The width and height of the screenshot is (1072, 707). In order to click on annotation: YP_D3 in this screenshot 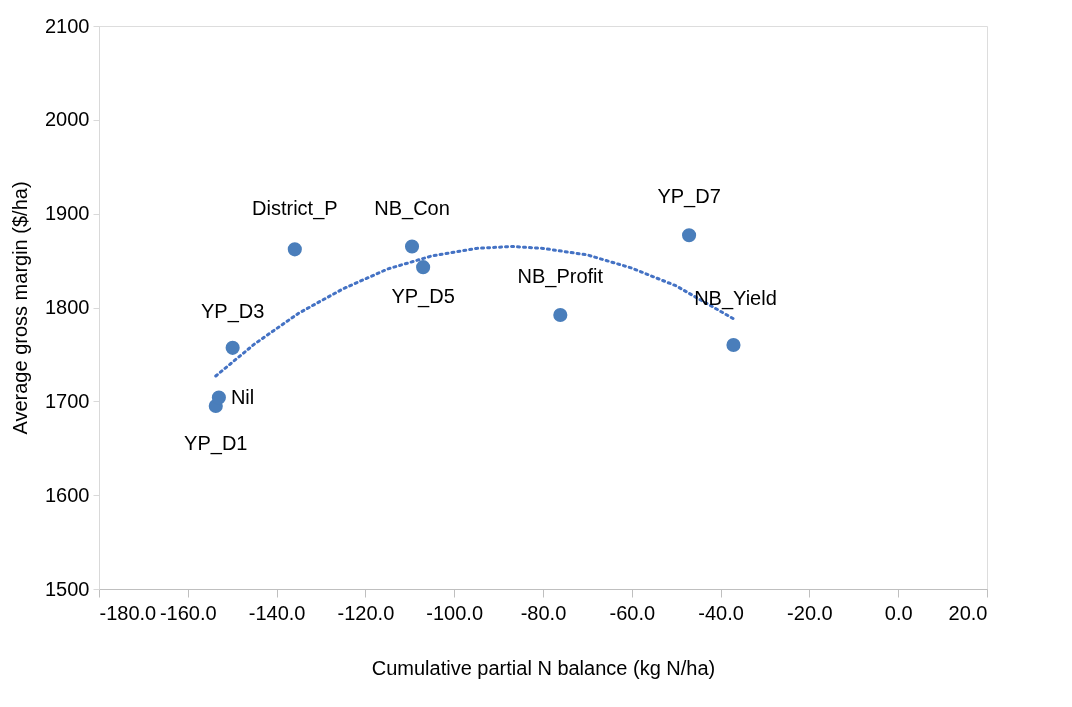, I will do `click(232, 311)`.